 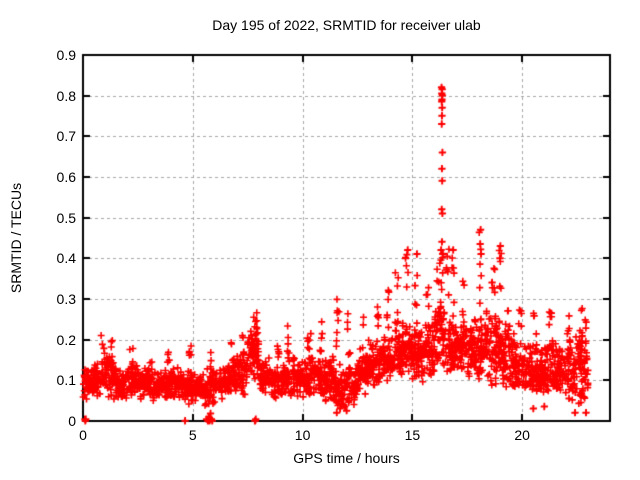 What do you see at coordinates (66, 177) in the screenshot?
I see `y-tick-label: 0.6` at bounding box center [66, 177].